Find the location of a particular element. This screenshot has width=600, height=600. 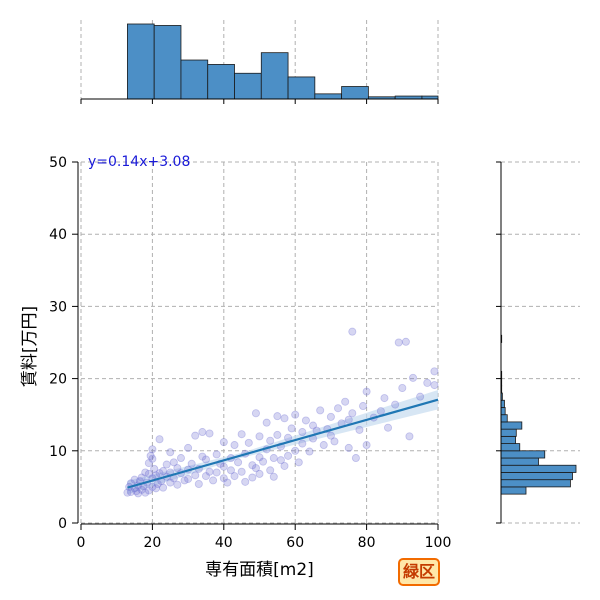

district-badge: 緑区 is located at coordinates (419, 572).